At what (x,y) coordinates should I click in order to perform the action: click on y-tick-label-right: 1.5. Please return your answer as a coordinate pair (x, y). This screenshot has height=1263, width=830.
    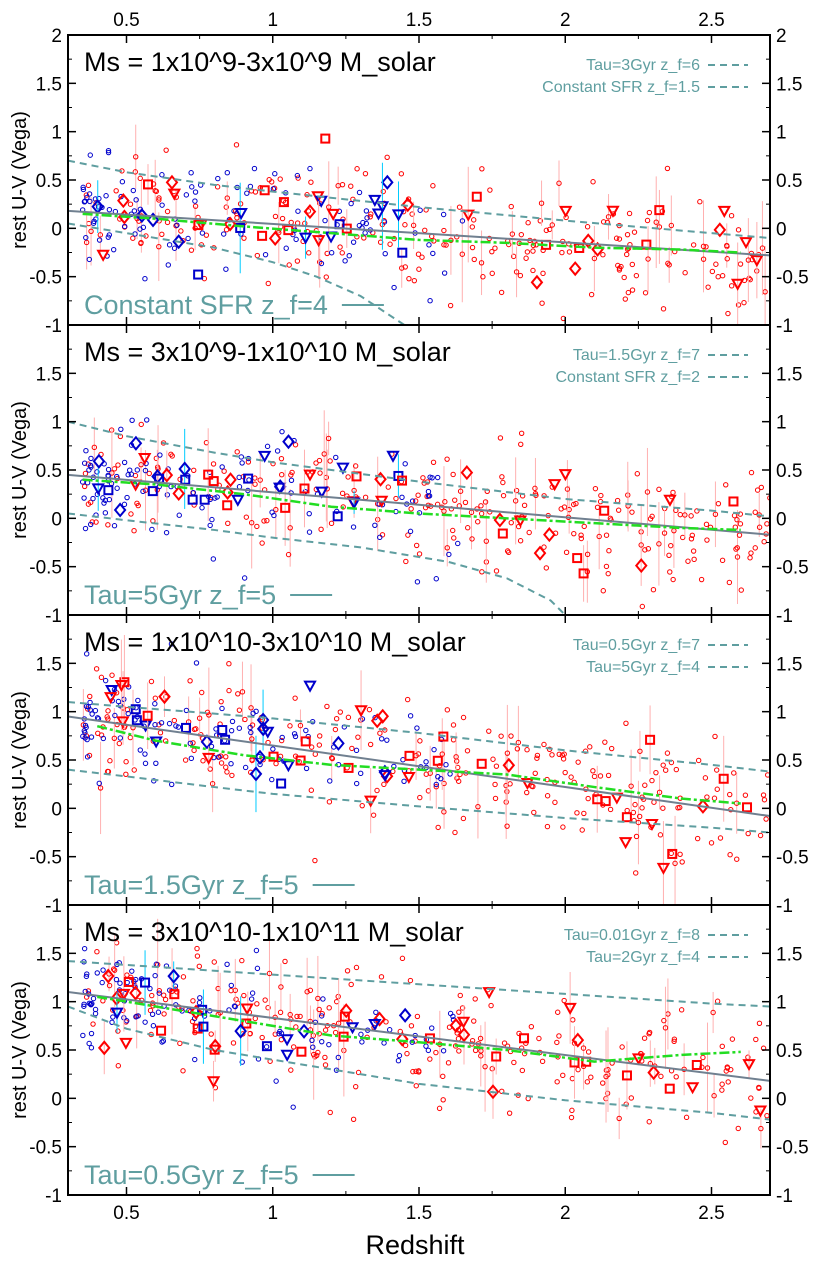
    Looking at the image, I should click on (789, 954).